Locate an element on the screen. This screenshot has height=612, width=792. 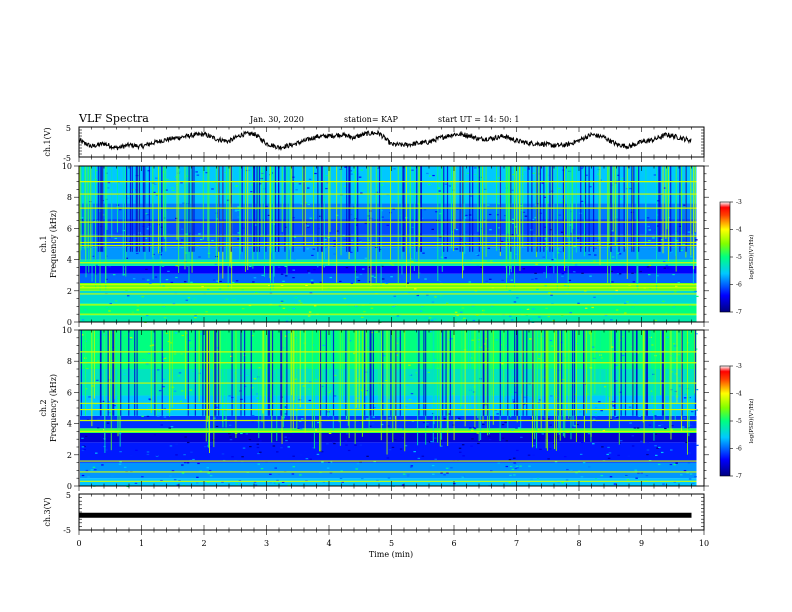
ch1-spectrogram-ylabel-line1: ch.1 is located at coordinates (43, 243).